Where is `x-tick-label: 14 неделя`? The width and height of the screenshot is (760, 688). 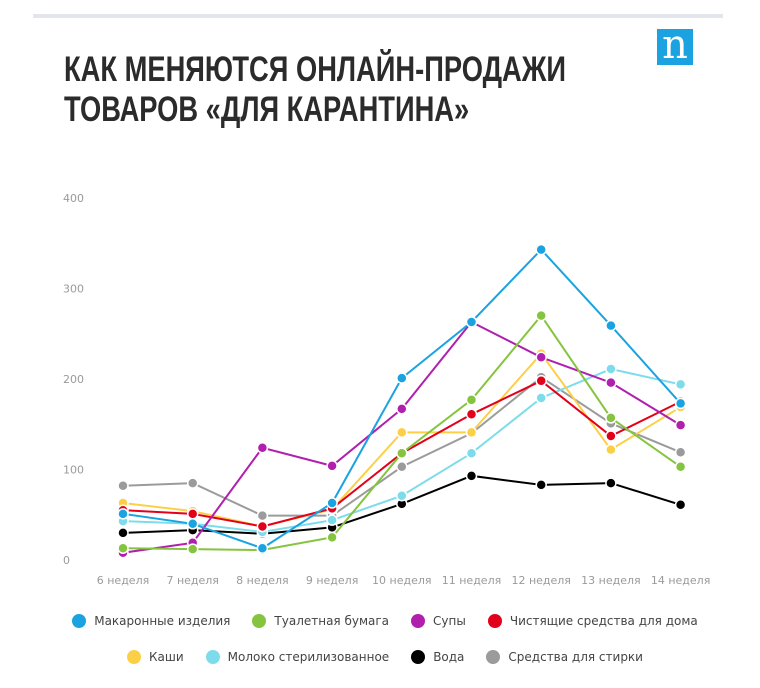
x-tick-label: 14 неделя is located at coordinates (680, 580).